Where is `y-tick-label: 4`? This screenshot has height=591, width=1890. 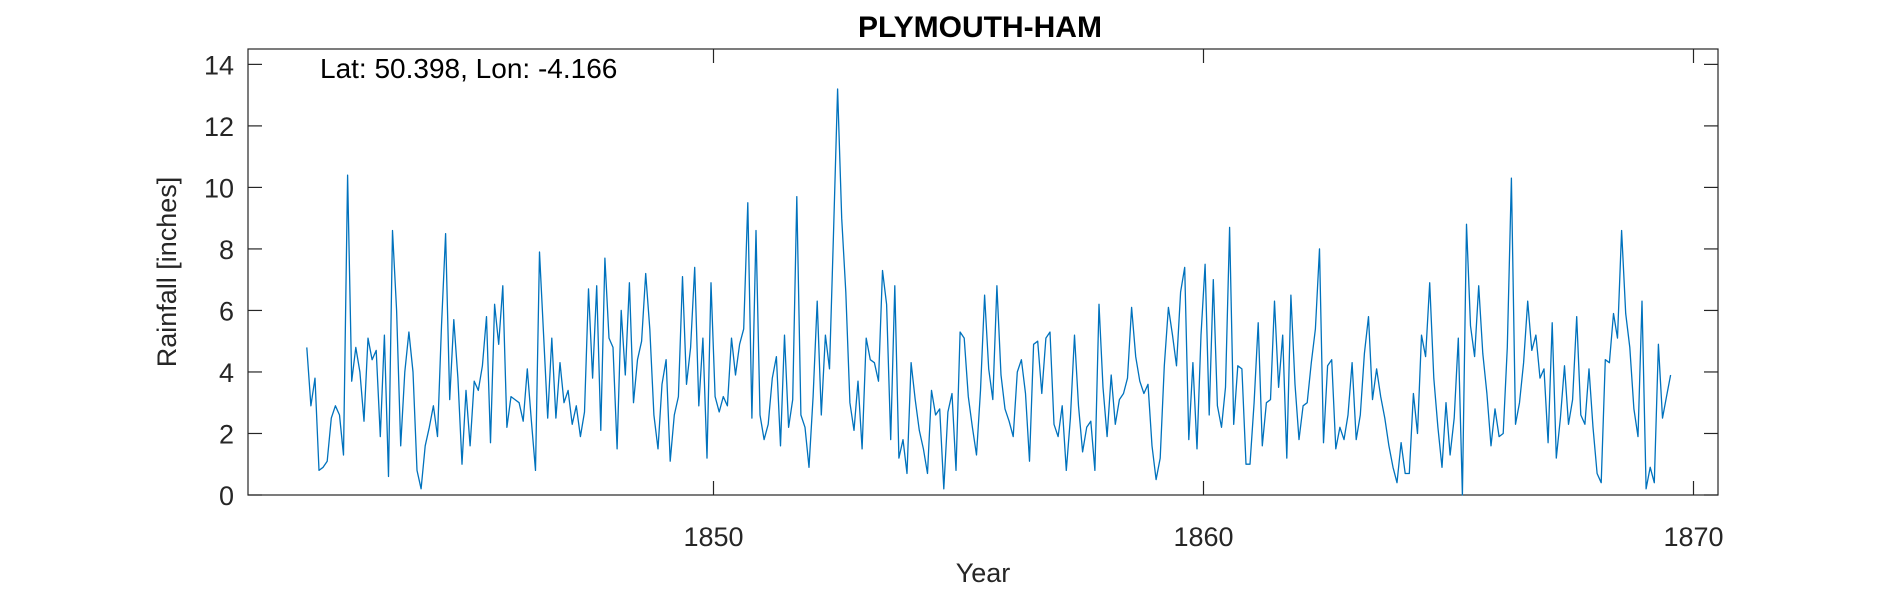
y-tick-label: 4 is located at coordinates (226, 373).